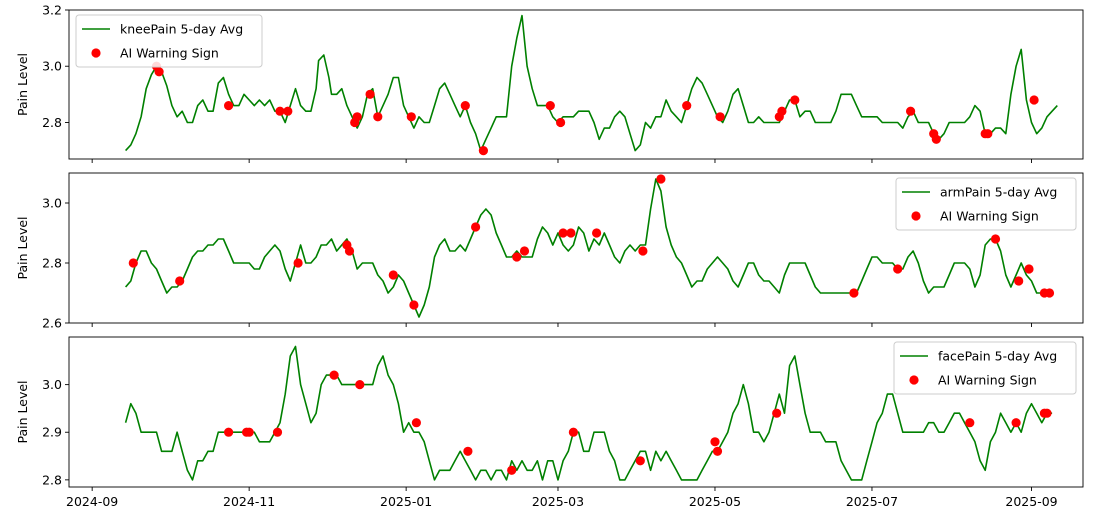  What do you see at coordinates (406, 501) in the screenshot?
I see `x-tick-label: 2025-01` at bounding box center [406, 501].